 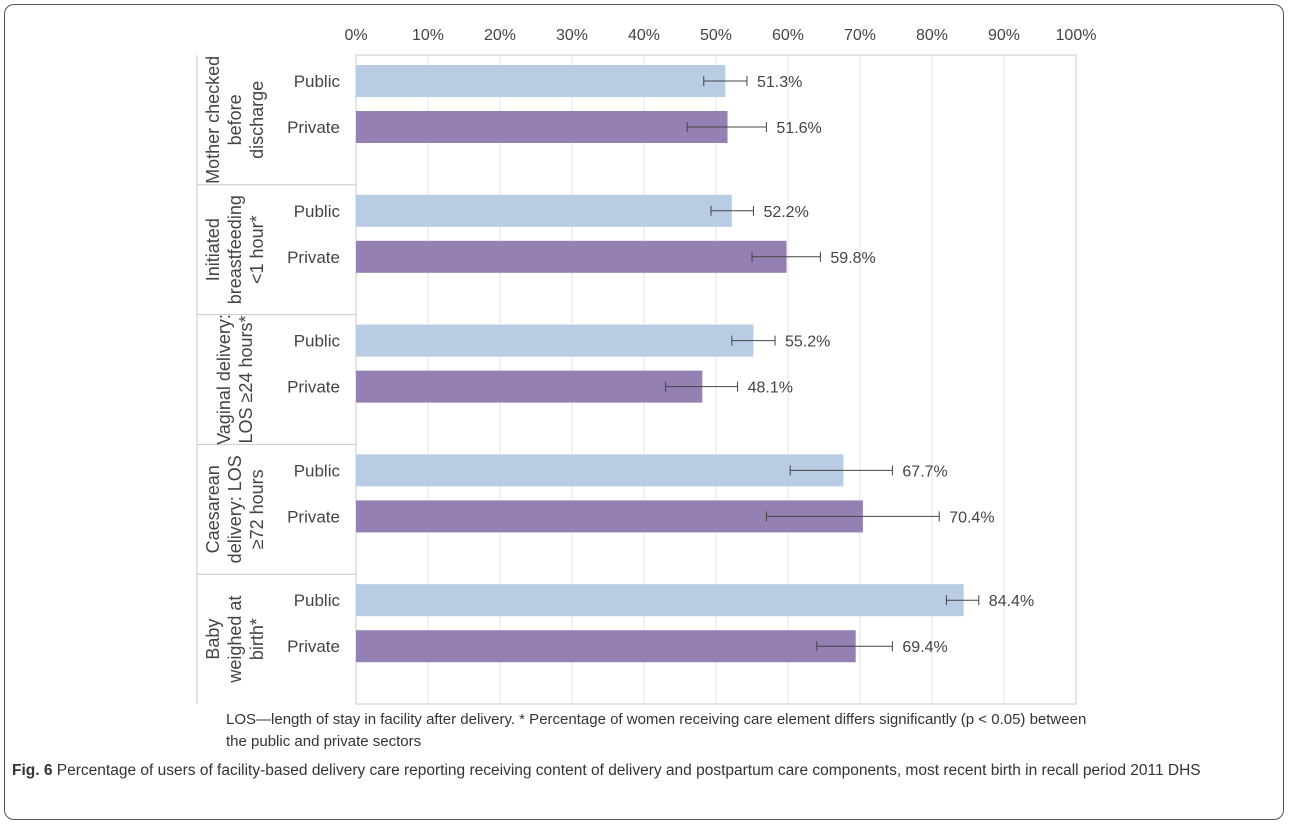 I want to click on category-label-2: Initiated breastfeeding <1 hour*, so click(x=235, y=249).